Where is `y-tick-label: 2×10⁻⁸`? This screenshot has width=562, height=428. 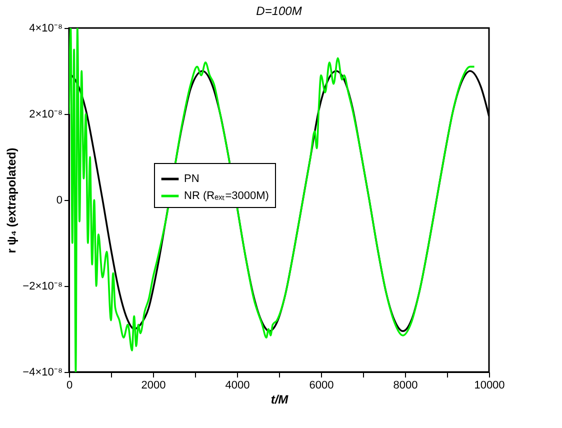
y-tick-label: 2×10⁻⁸ is located at coordinates (45, 114).